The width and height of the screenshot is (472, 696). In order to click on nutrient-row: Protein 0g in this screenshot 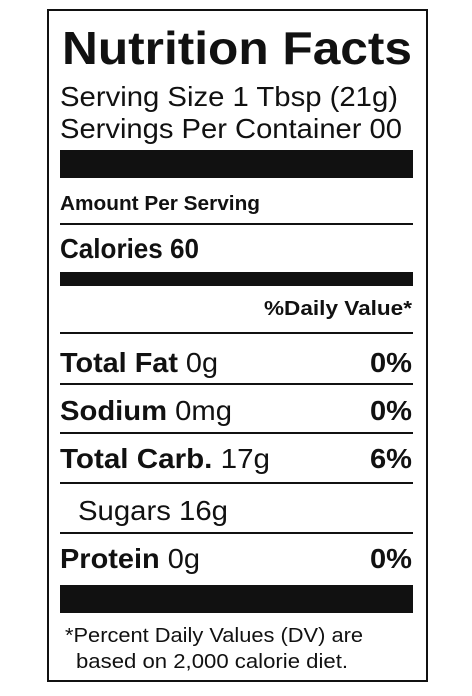, I will do `click(130, 558)`.